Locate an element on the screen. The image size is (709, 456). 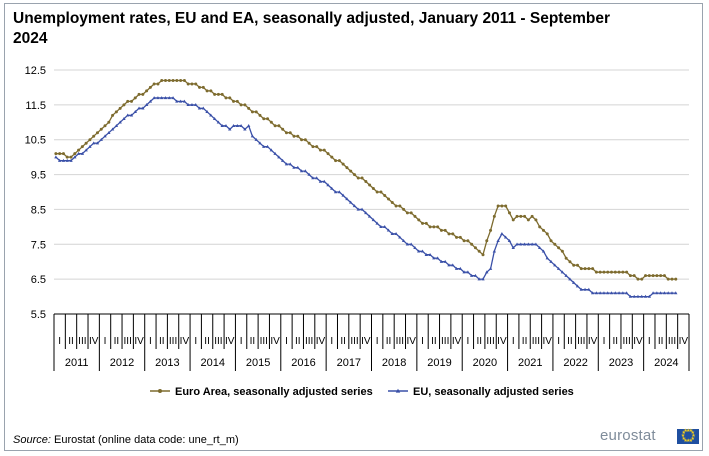
year-label: 2021 is located at coordinates (530, 363).